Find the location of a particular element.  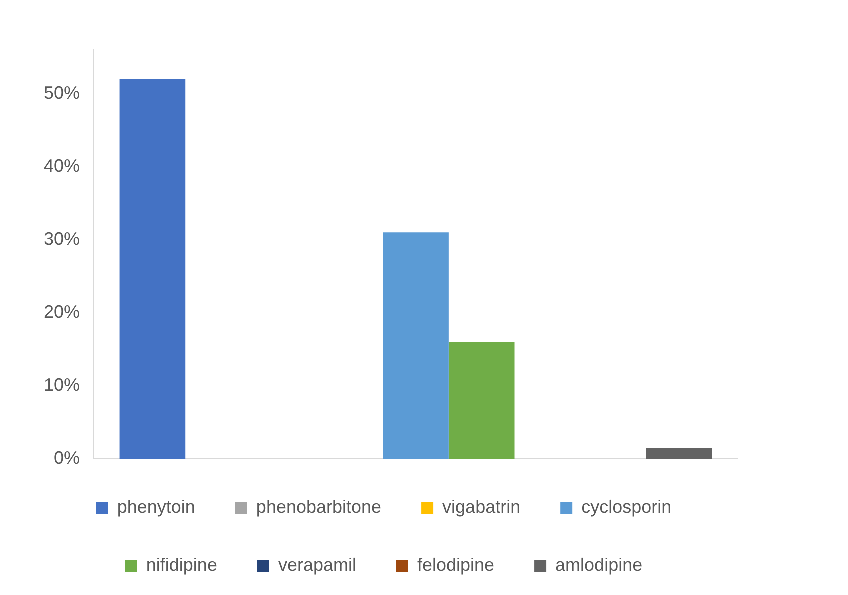

legend-label: felodipine is located at coordinates (456, 564).